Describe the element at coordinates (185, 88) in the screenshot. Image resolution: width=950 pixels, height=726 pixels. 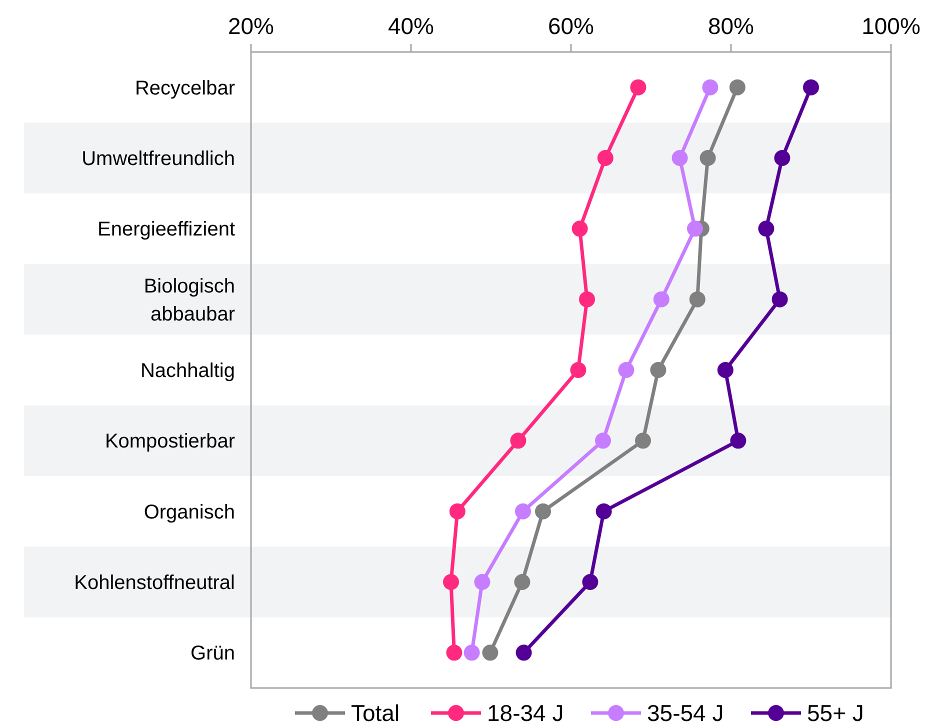
I see `y-tick-label: Recycelbar` at that location.